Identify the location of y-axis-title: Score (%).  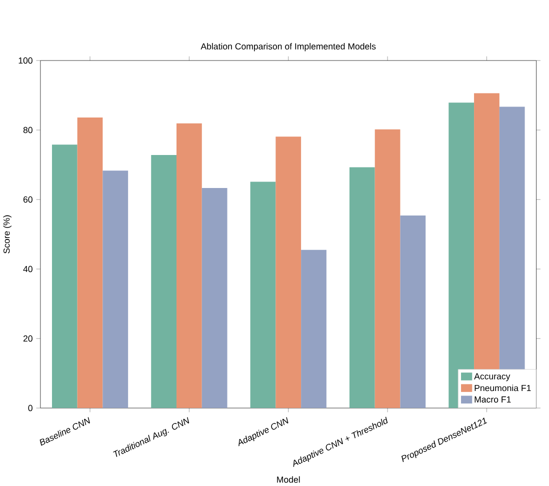
(7, 234).